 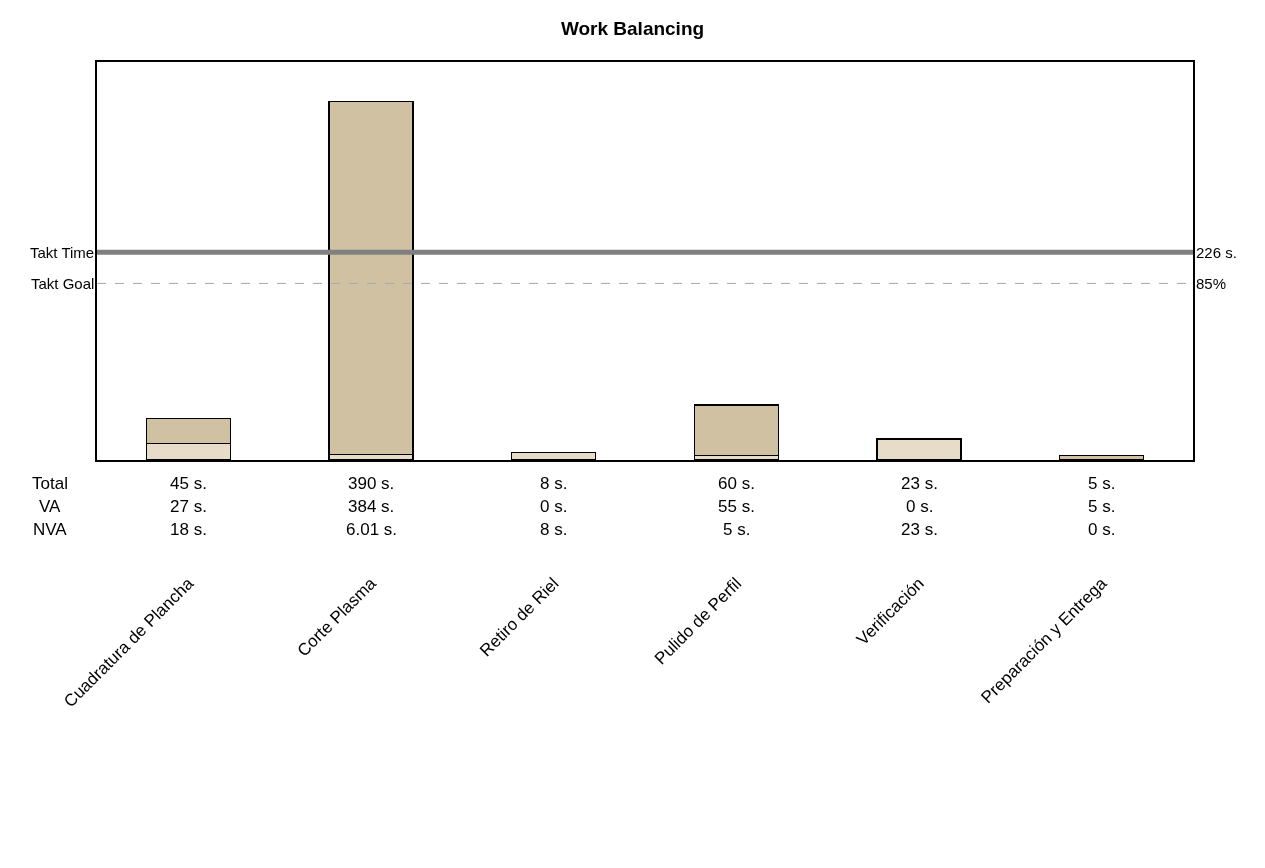 What do you see at coordinates (736, 506) in the screenshot?
I see `data-label: 55 s.` at bounding box center [736, 506].